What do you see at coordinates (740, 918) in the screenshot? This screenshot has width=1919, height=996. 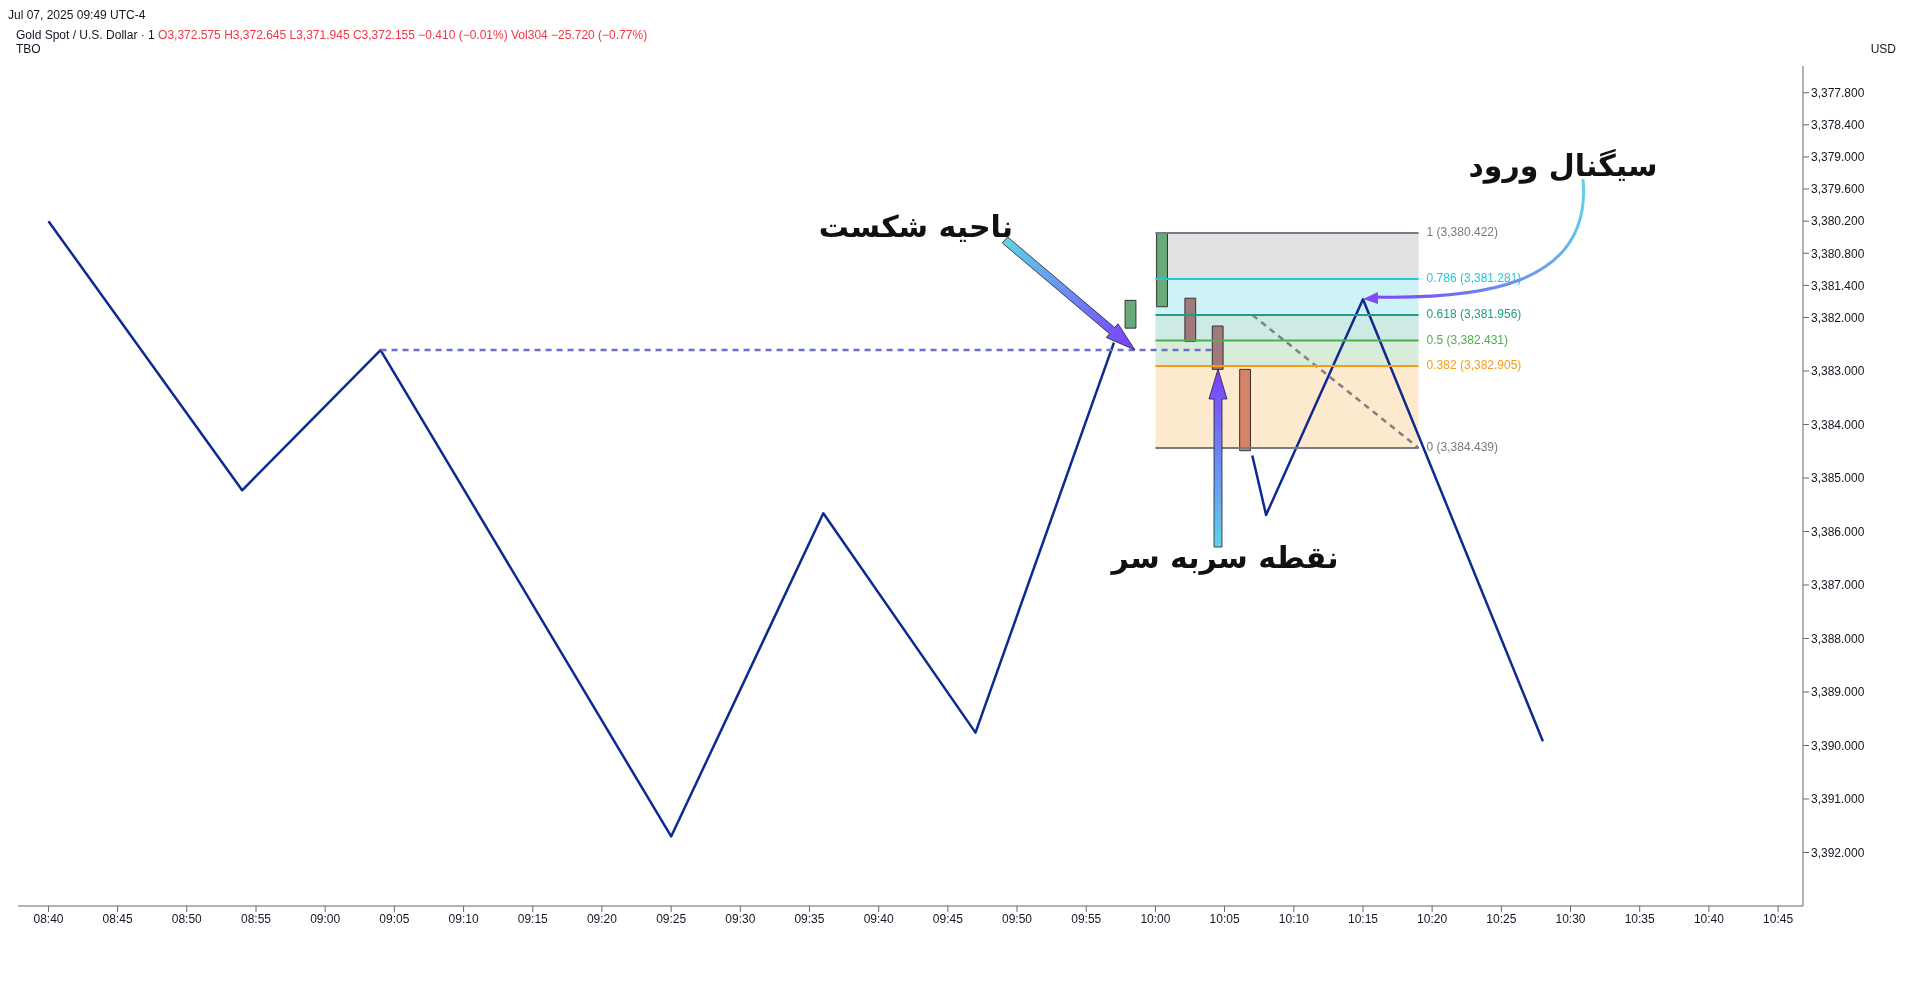 I see `x-tick-label: 09:30` at bounding box center [740, 918].